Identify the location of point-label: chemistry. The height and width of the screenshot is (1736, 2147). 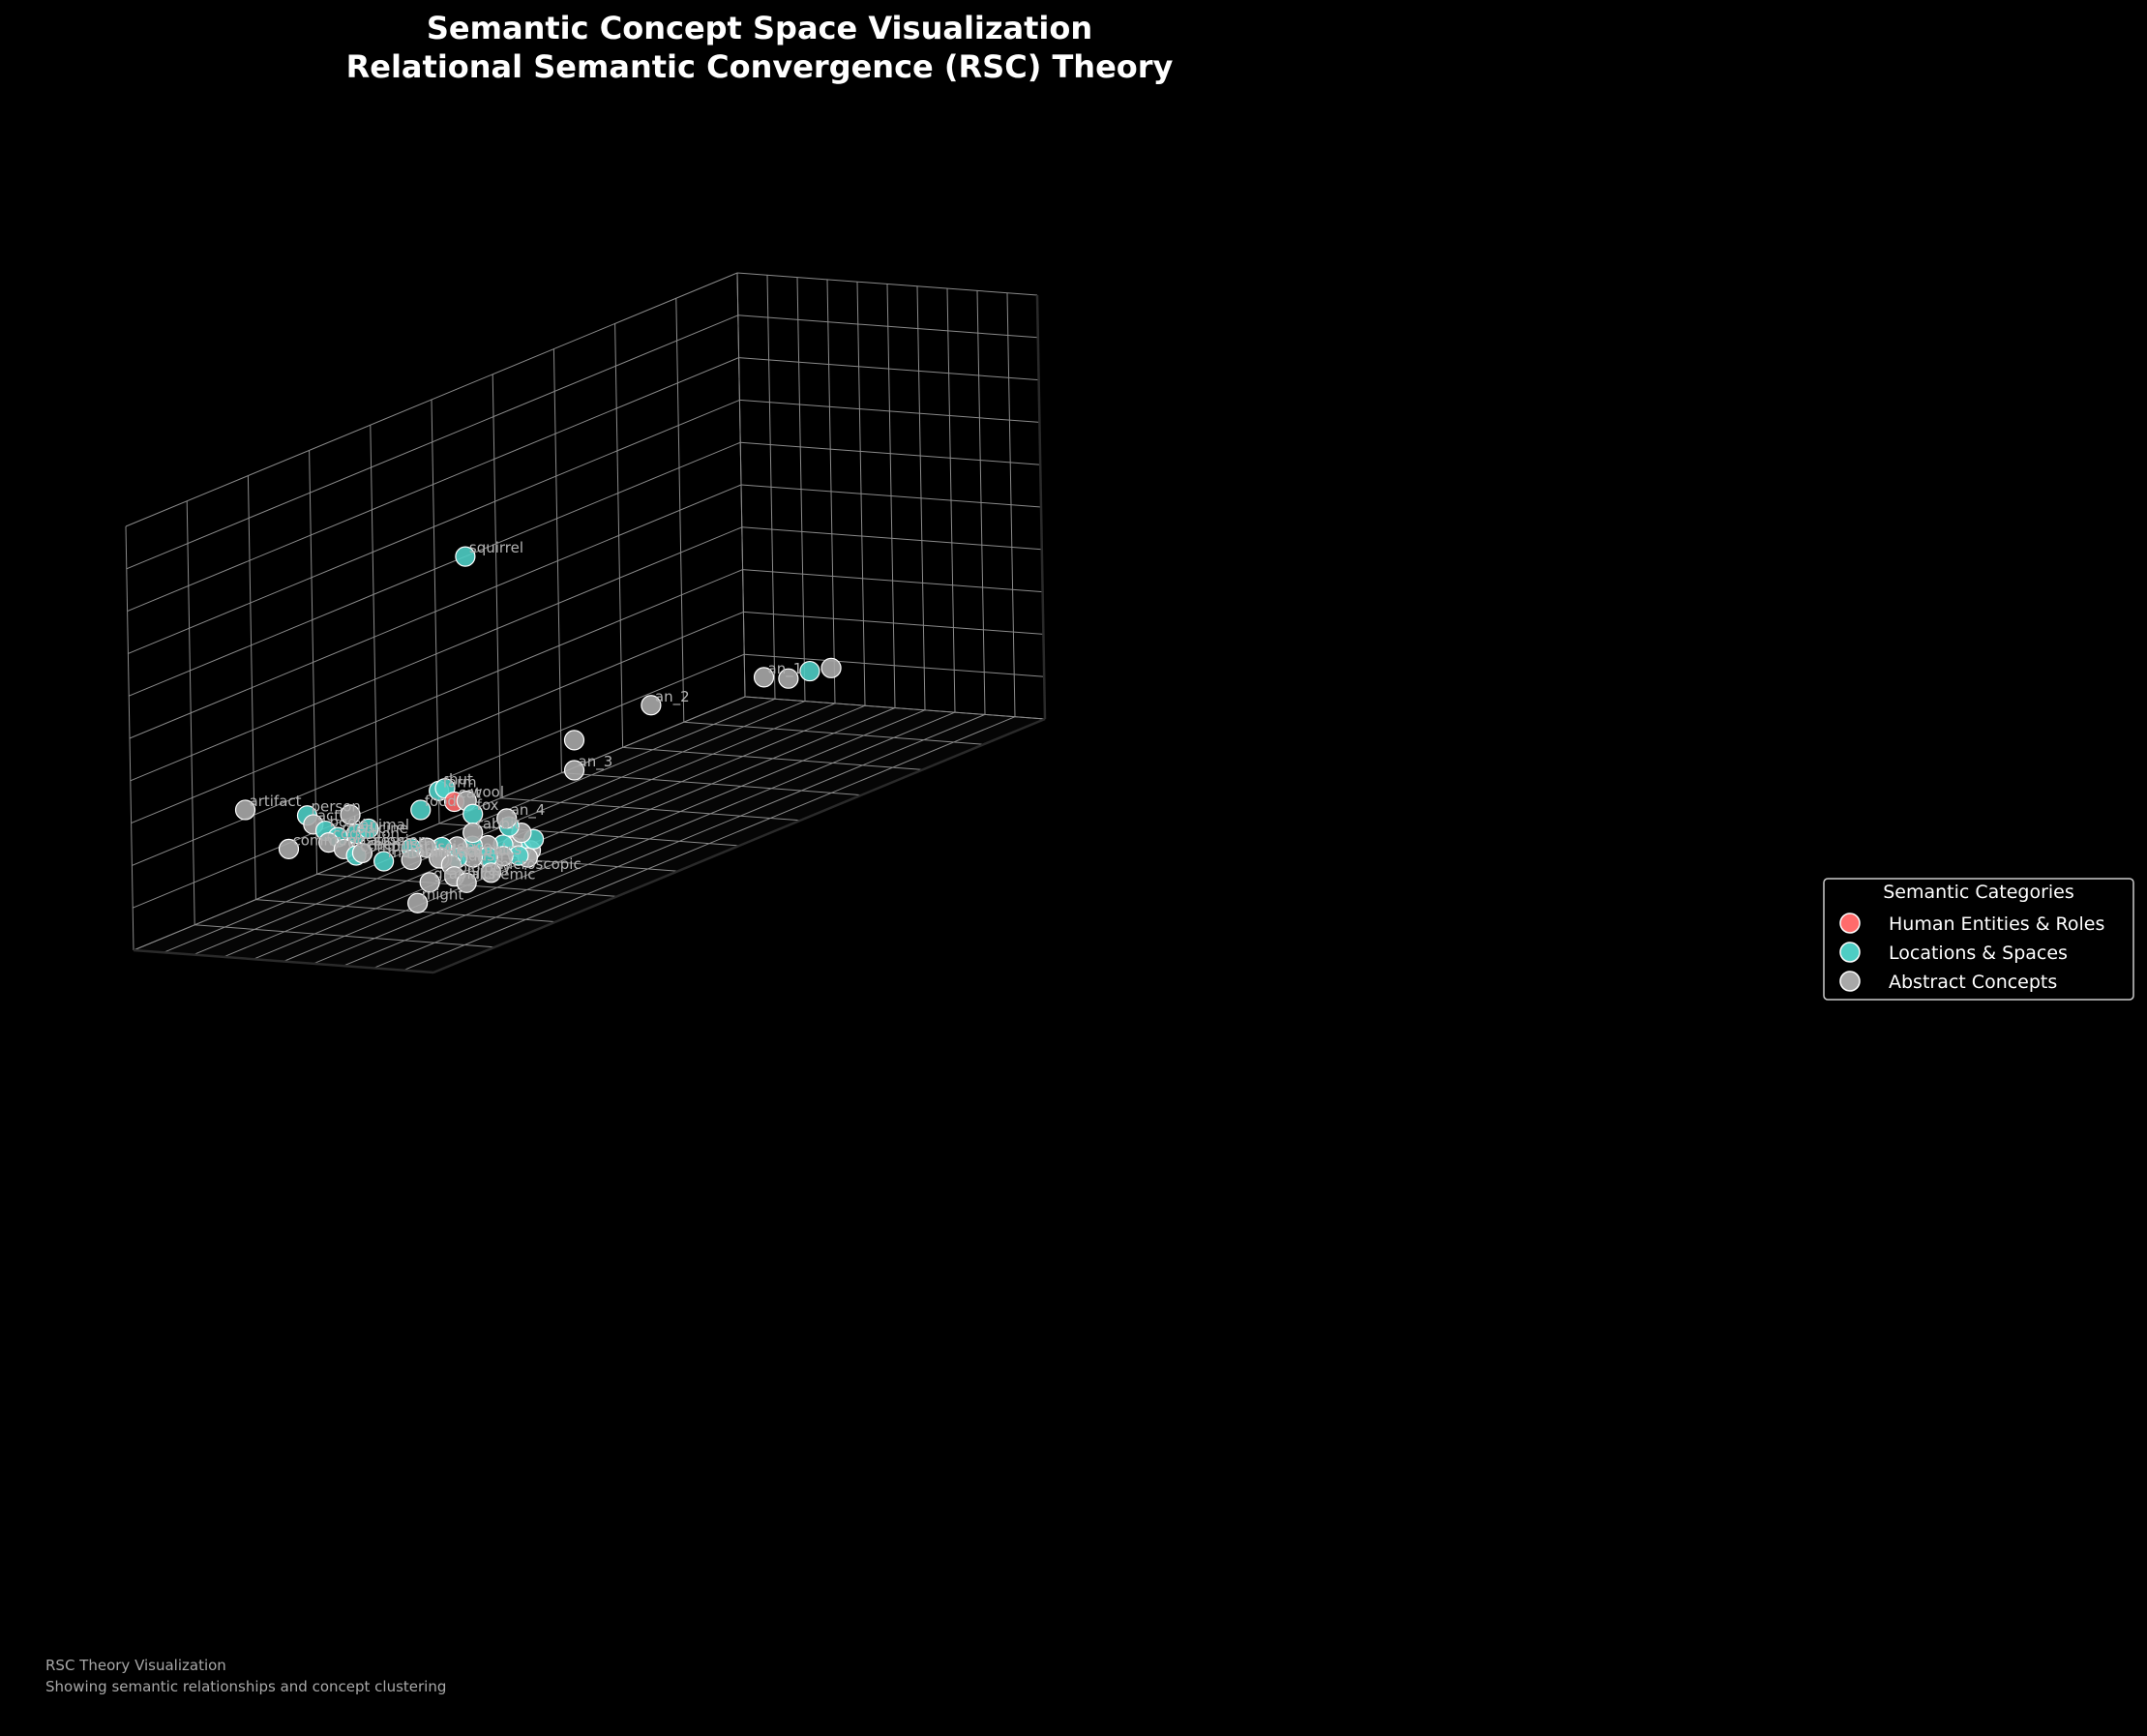
(402, 844).